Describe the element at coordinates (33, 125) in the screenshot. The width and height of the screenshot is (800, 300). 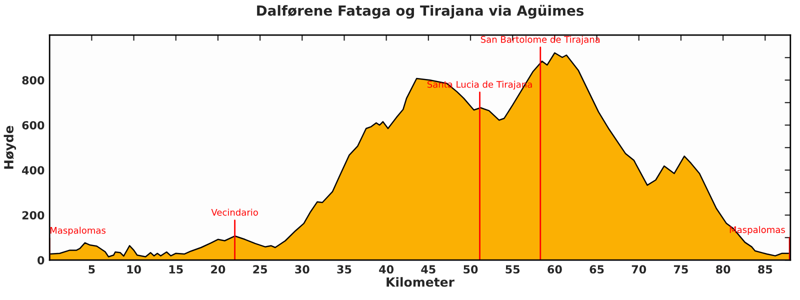
I see `y-tick-label: 600` at that location.